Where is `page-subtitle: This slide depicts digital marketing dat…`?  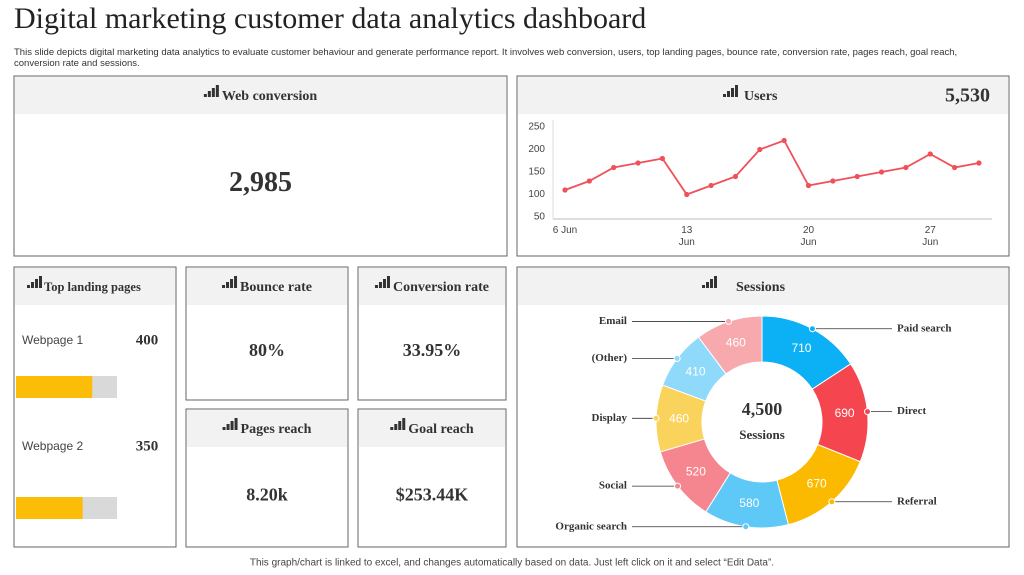 page-subtitle: This slide depicts digital marketing dat… is located at coordinates (486, 58).